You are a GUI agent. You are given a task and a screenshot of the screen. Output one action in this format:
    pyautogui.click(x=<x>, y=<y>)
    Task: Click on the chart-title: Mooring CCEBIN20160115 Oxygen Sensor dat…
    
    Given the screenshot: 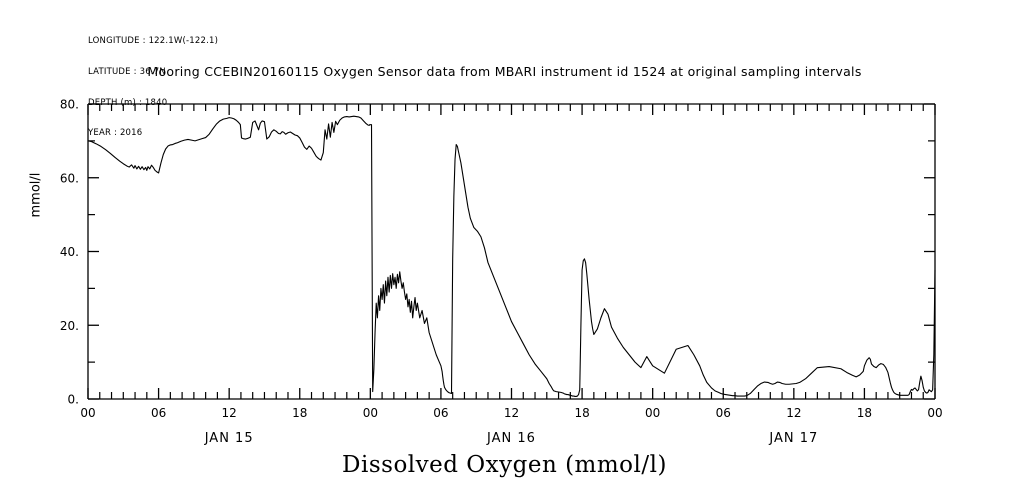 What is the action you would take?
    pyautogui.click(x=504, y=71)
    